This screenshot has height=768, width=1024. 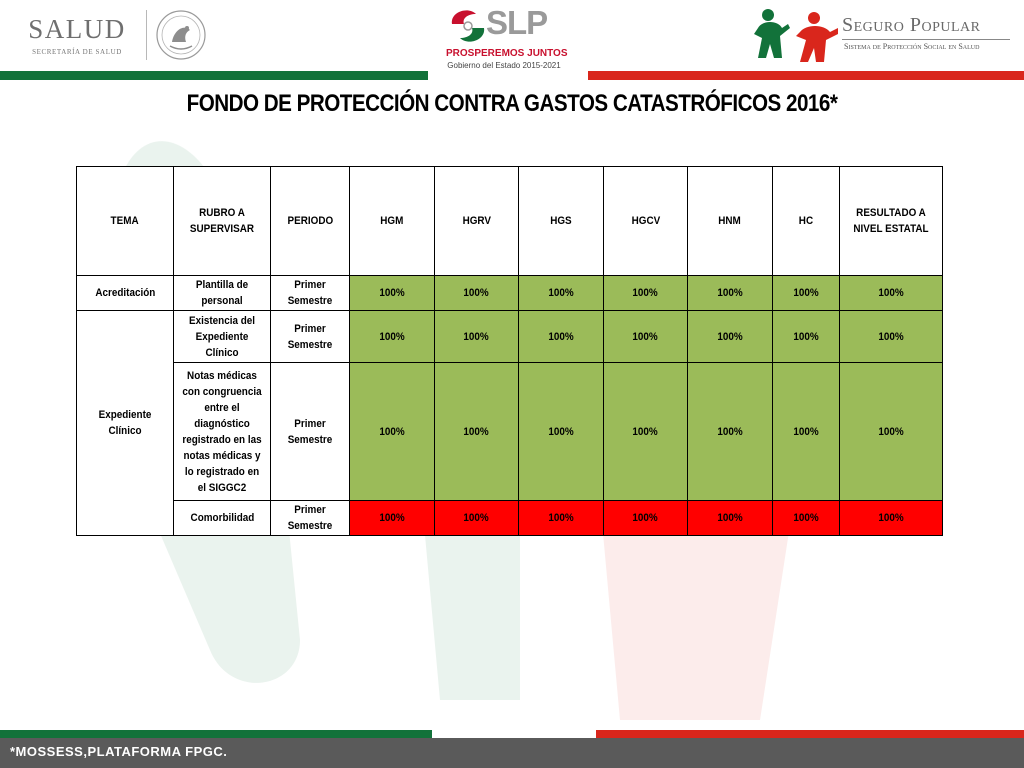 I want to click on column-header: HGM, so click(x=392, y=221).